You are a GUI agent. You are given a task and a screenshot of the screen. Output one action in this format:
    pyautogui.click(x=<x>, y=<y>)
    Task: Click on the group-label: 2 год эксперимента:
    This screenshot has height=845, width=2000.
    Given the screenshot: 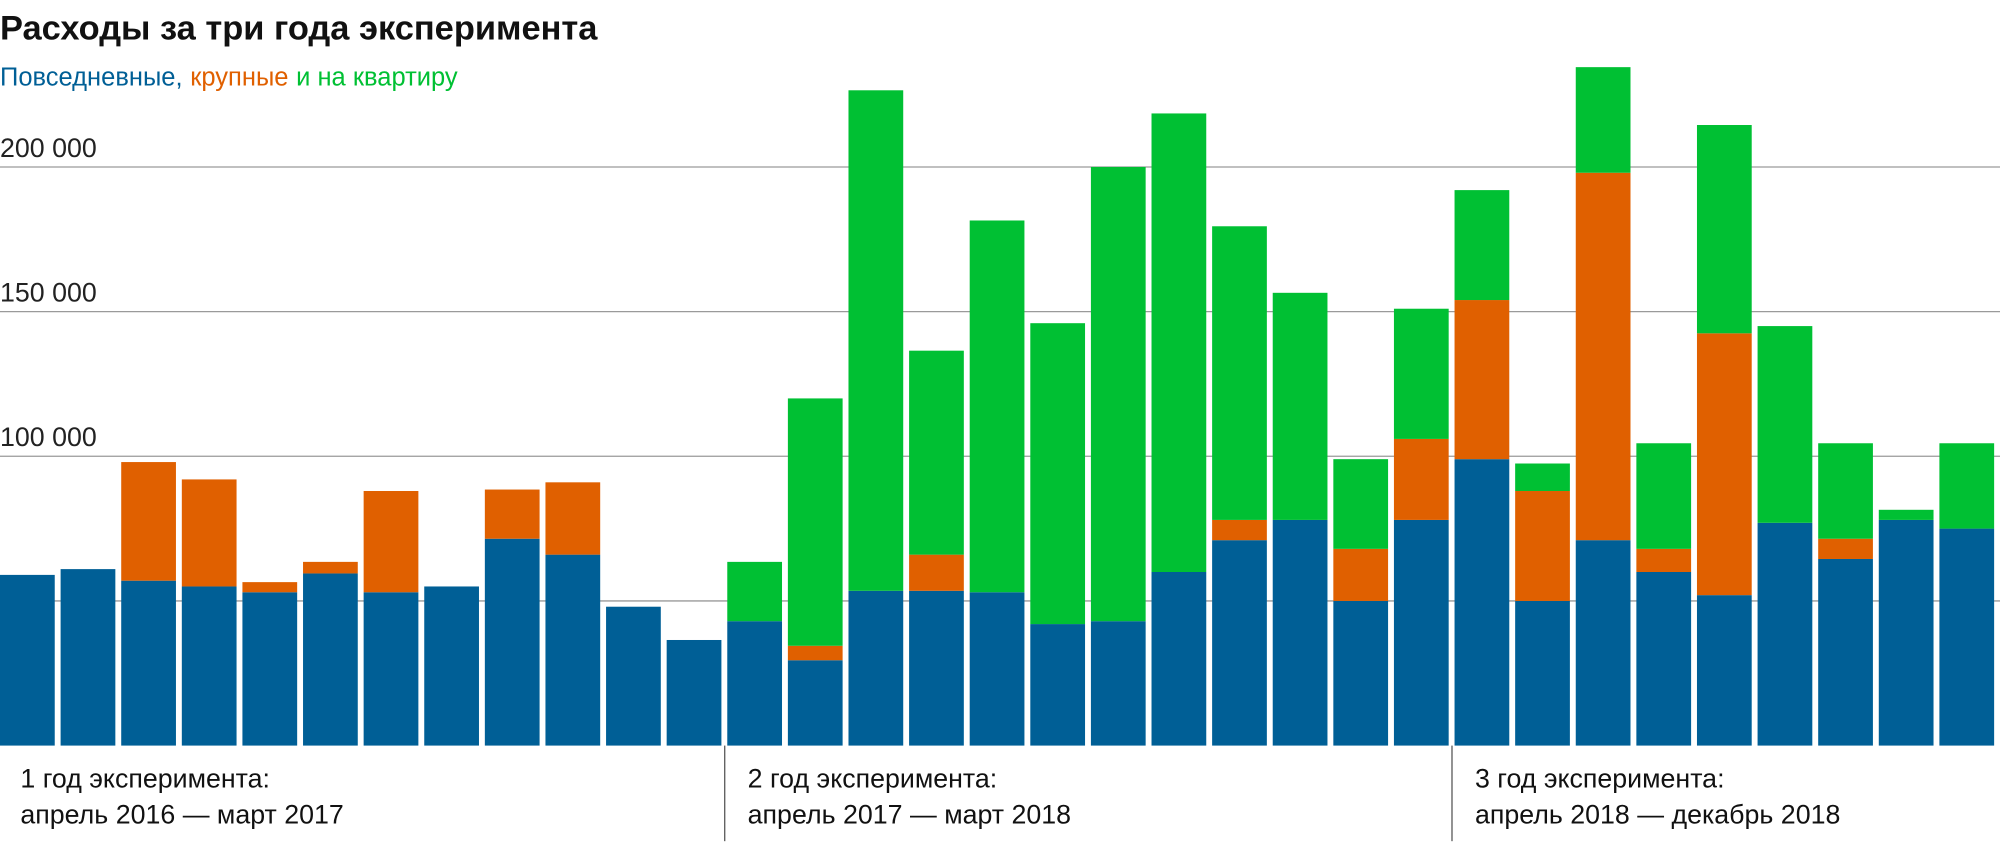 What is the action you would take?
    pyautogui.click(x=873, y=779)
    